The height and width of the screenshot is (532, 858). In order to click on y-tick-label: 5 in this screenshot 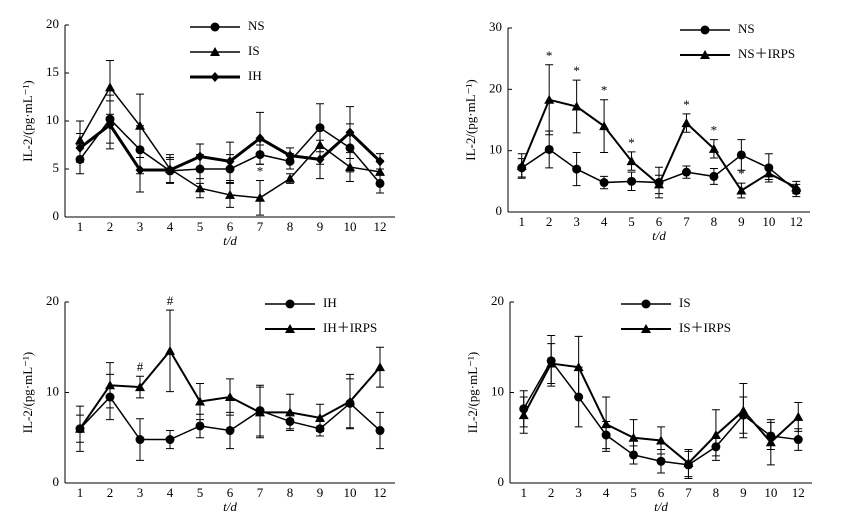, I will do `click(56, 167)`.